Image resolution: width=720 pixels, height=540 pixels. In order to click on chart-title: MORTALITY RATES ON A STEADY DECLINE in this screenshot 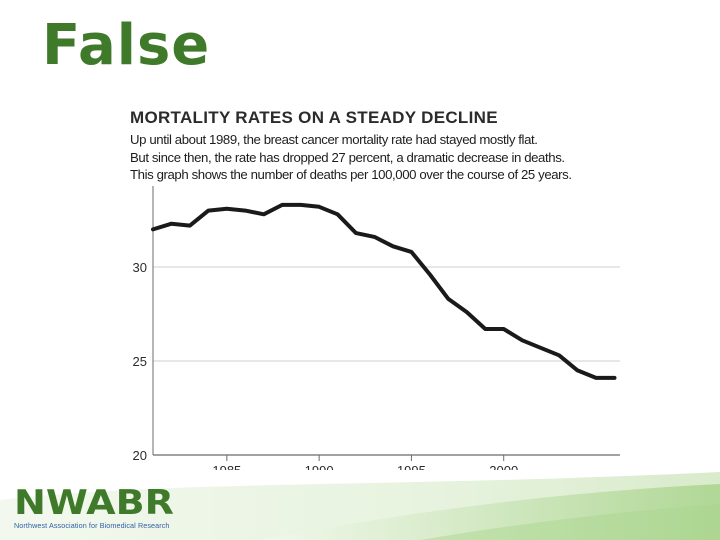, I will do `click(314, 117)`.